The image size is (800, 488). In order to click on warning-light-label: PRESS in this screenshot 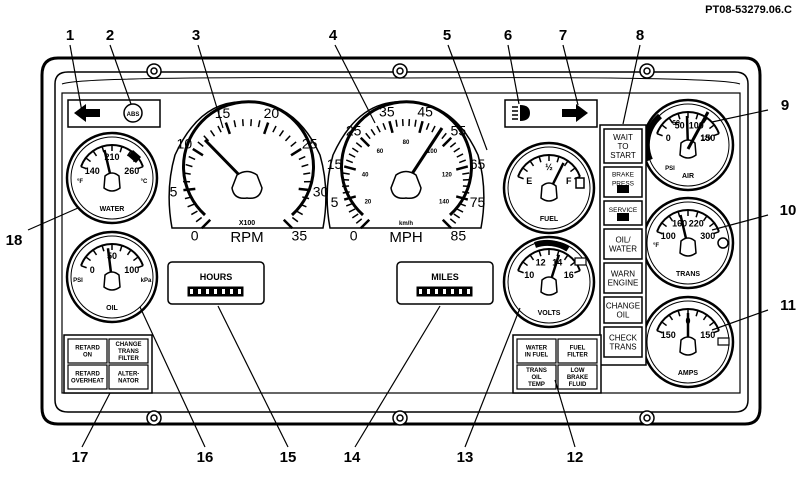, I will do `click(623, 184)`.